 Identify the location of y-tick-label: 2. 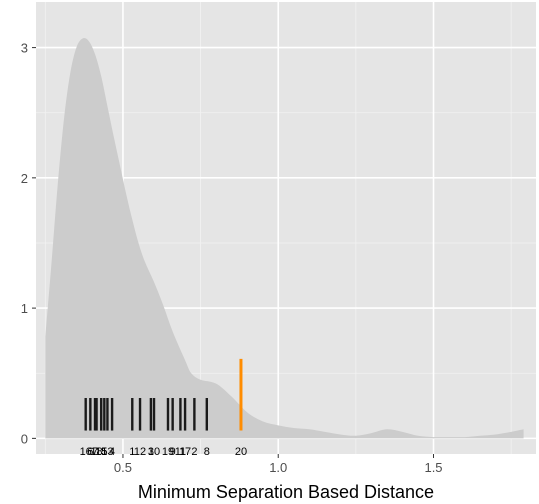
(24, 178).